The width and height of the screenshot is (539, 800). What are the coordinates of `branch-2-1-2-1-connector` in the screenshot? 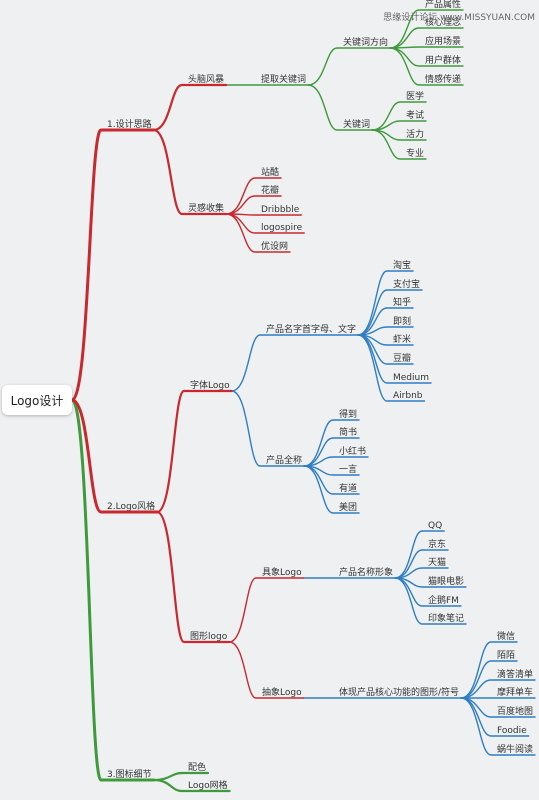 It's located at (331, 443).